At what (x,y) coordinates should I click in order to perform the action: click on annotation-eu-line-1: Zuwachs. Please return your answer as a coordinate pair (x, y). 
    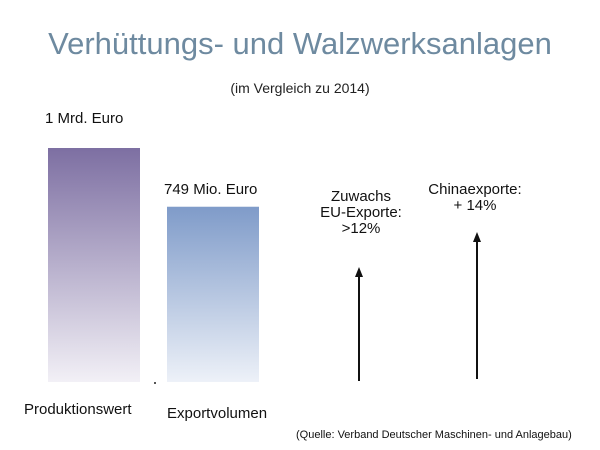
    Looking at the image, I should click on (361, 196).